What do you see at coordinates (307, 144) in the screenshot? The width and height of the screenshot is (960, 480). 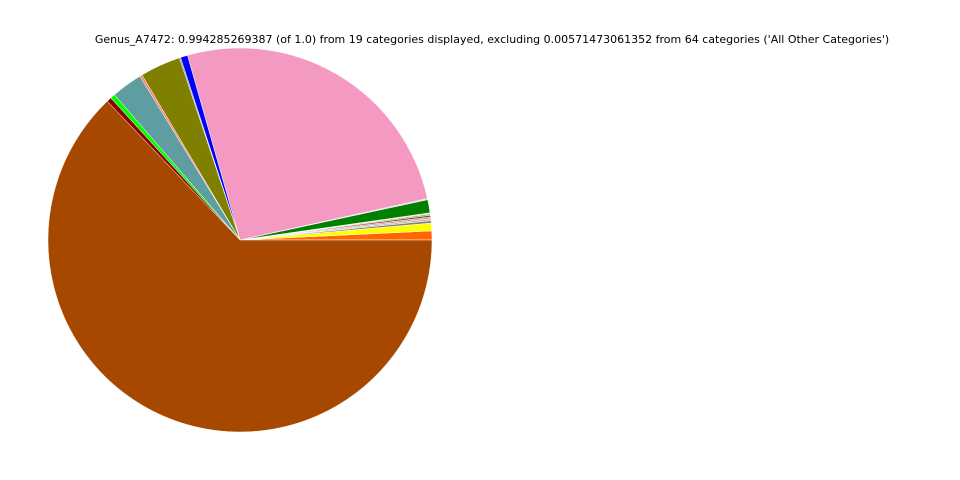 I see `pie-slice` at bounding box center [307, 144].